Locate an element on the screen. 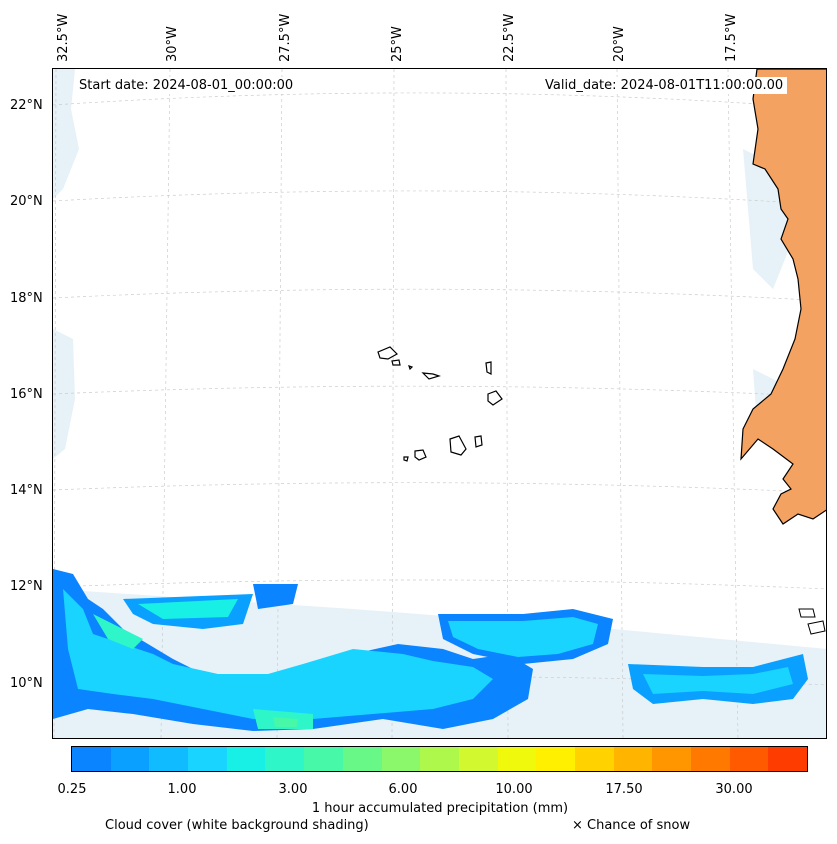  lon-label-17-5w: 17.5°W is located at coordinates (731, 37).